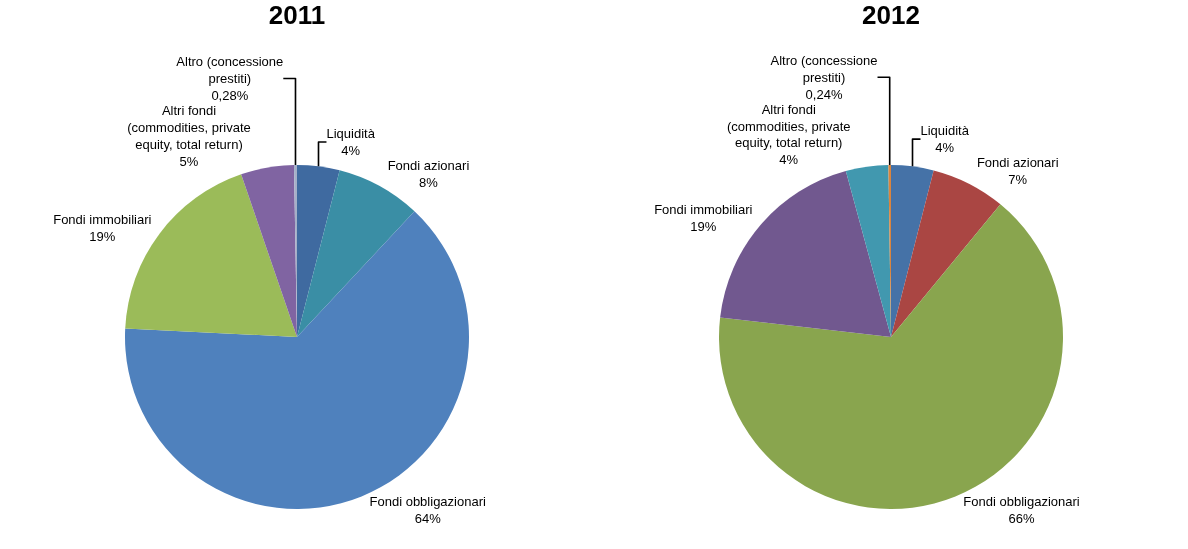 This screenshot has width=1188, height=549. I want to click on chart-title: 2011, so click(297, 15).